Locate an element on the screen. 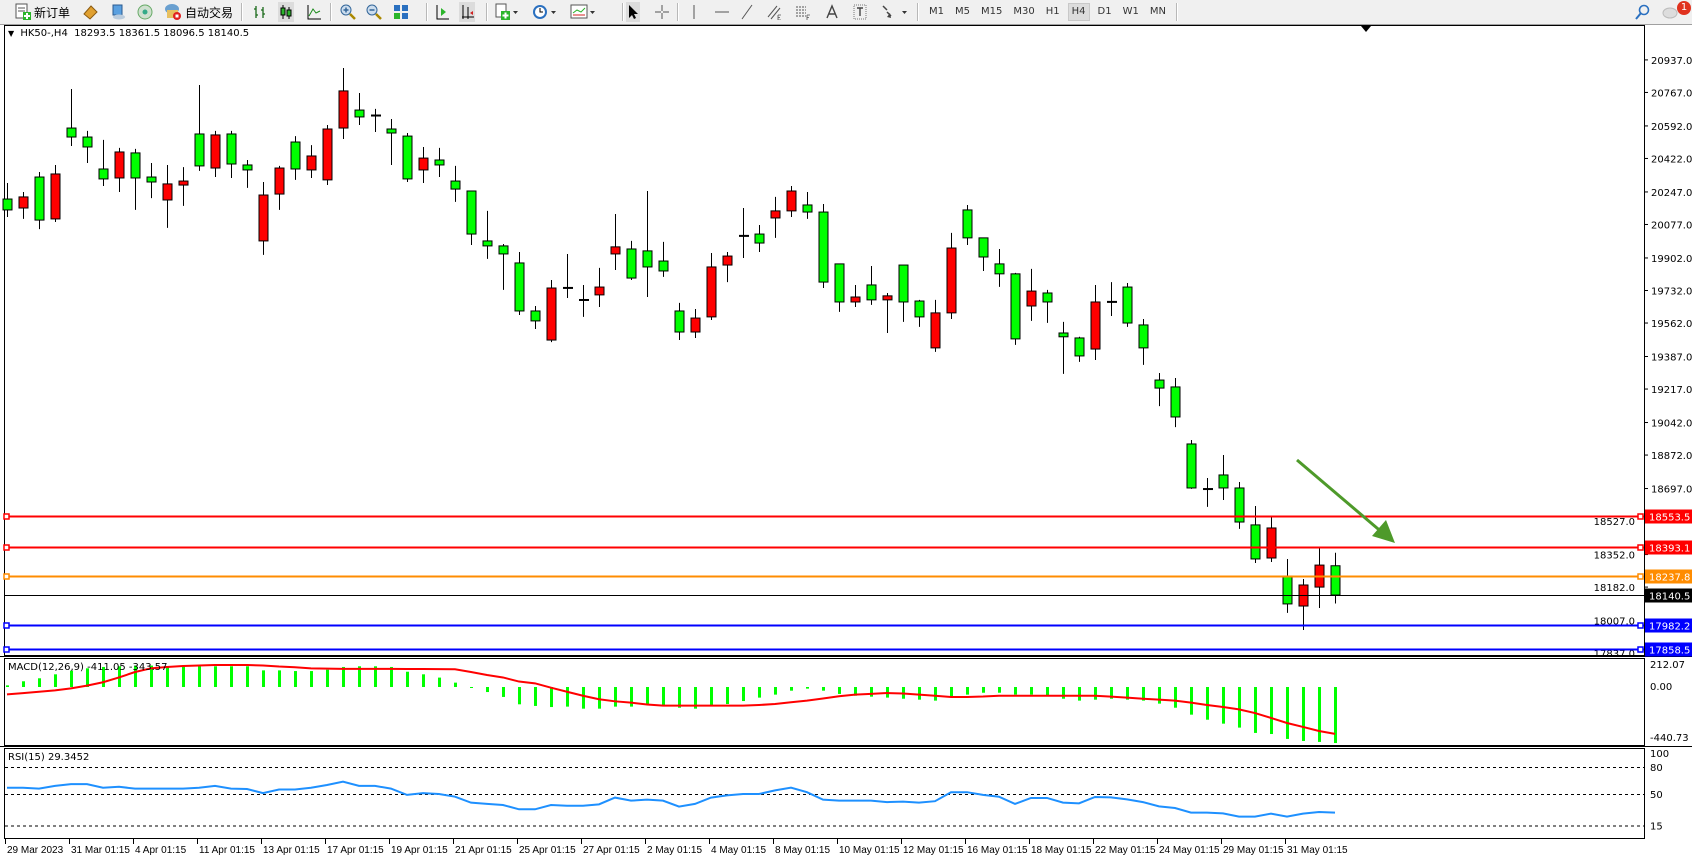 The image size is (1692, 863). timeframe-w1-button: W1 is located at coordinates (1130, 11).